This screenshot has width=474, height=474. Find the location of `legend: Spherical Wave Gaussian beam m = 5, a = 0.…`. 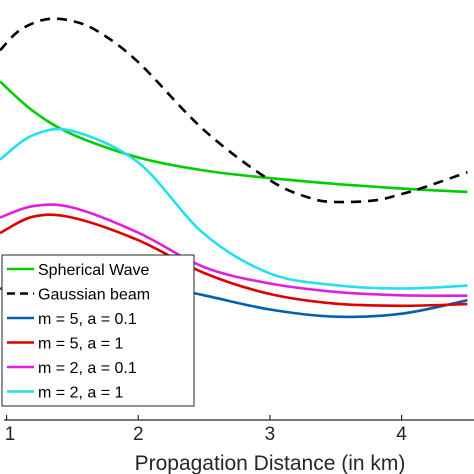

legend: Spherical Wave Gaussian beam m = 5, a = 0.… is located at coordinates (98, 330).